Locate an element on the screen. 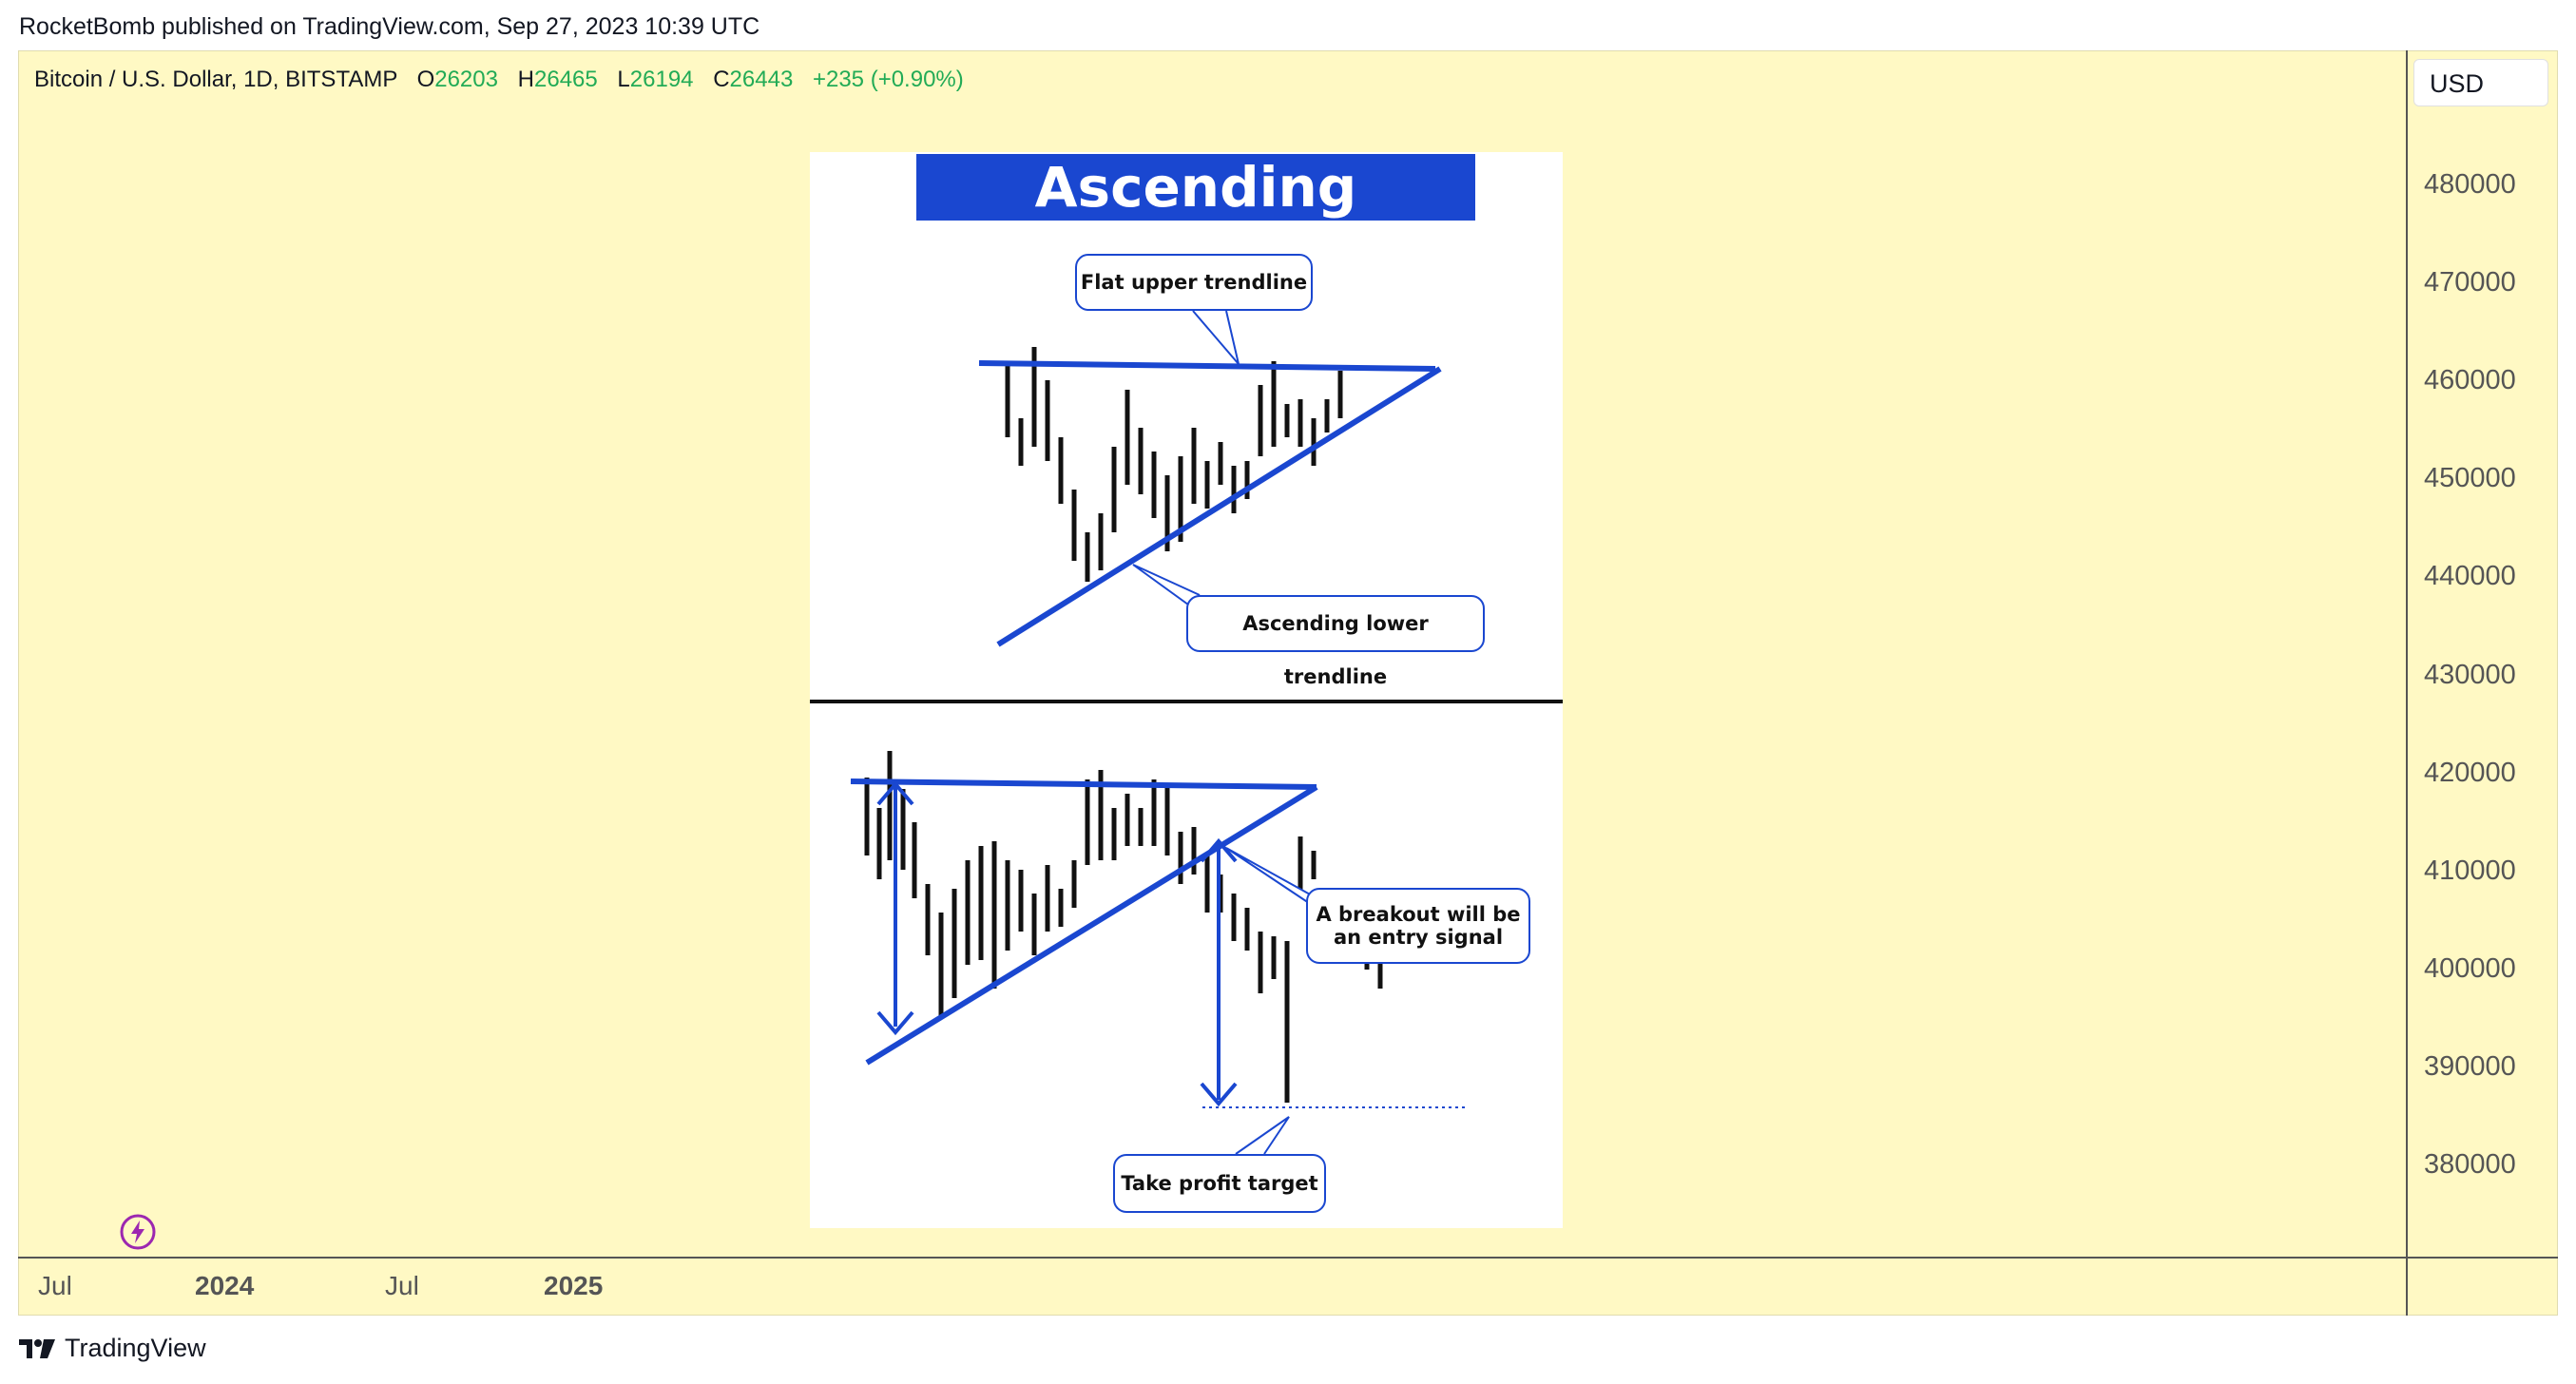  price-tick-label: 390000 is located at coordinates (2470, 1066).